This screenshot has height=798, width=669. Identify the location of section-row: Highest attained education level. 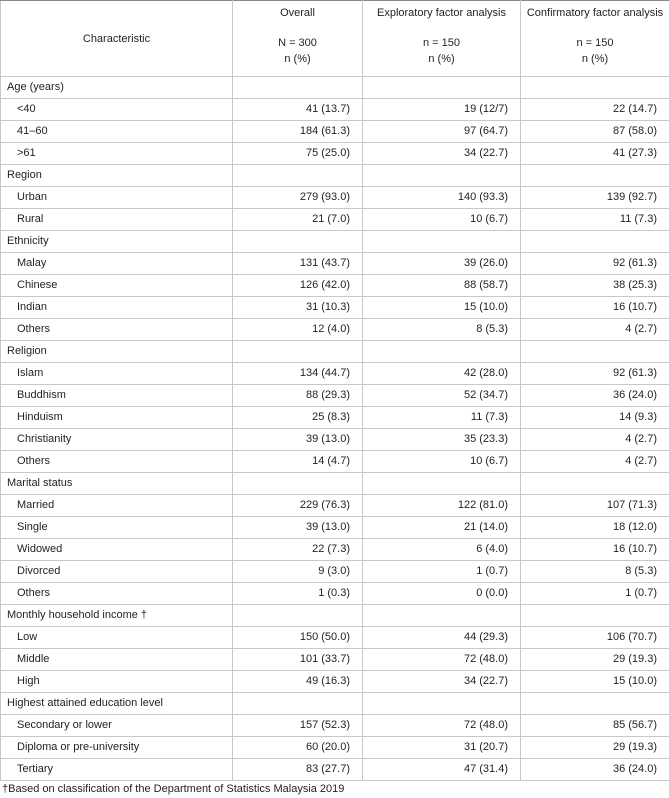
(335, 704).